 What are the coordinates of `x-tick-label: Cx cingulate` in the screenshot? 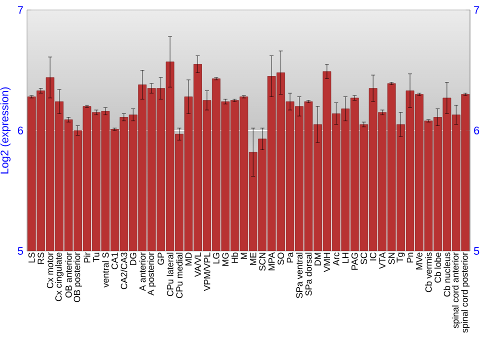 It's located at (59, 277).